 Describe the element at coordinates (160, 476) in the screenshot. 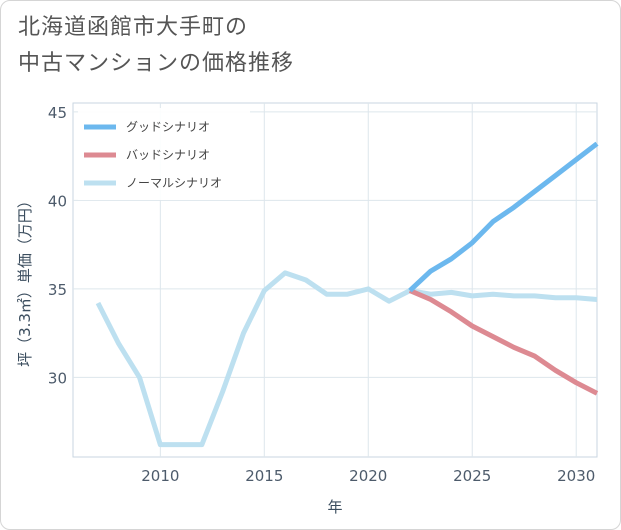

I see `x-tick-label: 2010` at that location.